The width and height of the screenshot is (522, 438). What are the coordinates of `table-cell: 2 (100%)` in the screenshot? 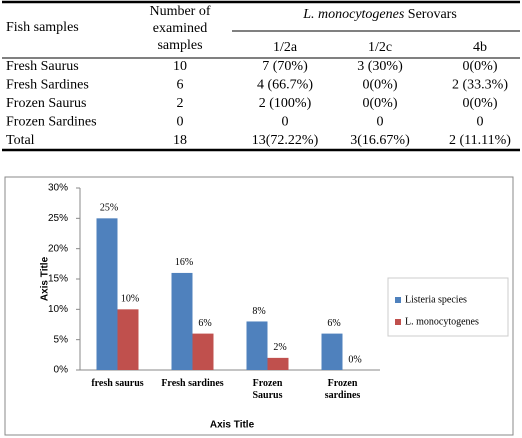 It's located at (285, 103).